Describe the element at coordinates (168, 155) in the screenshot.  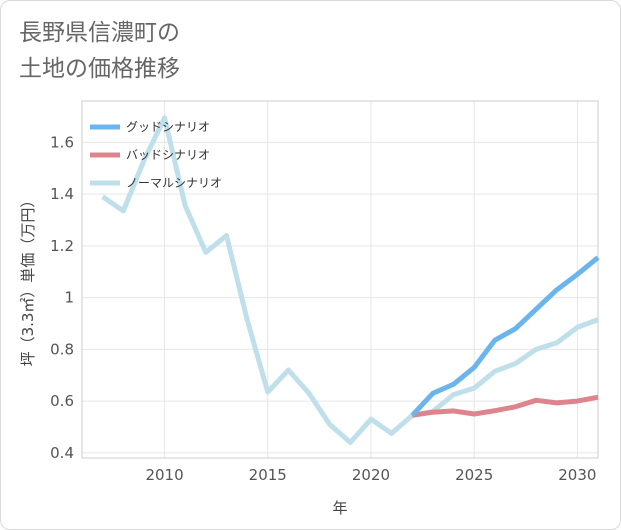
I see `legend-label: バッドシナリオ` at that location.